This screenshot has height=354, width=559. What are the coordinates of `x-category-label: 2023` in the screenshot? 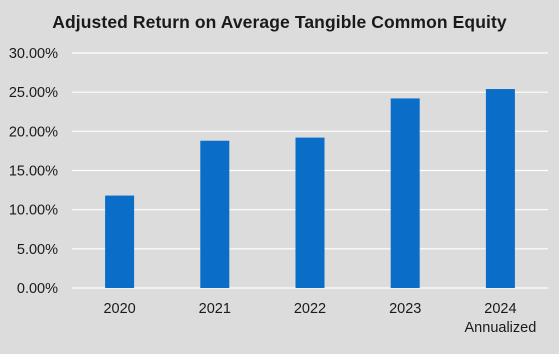 It's located at (405, 309).